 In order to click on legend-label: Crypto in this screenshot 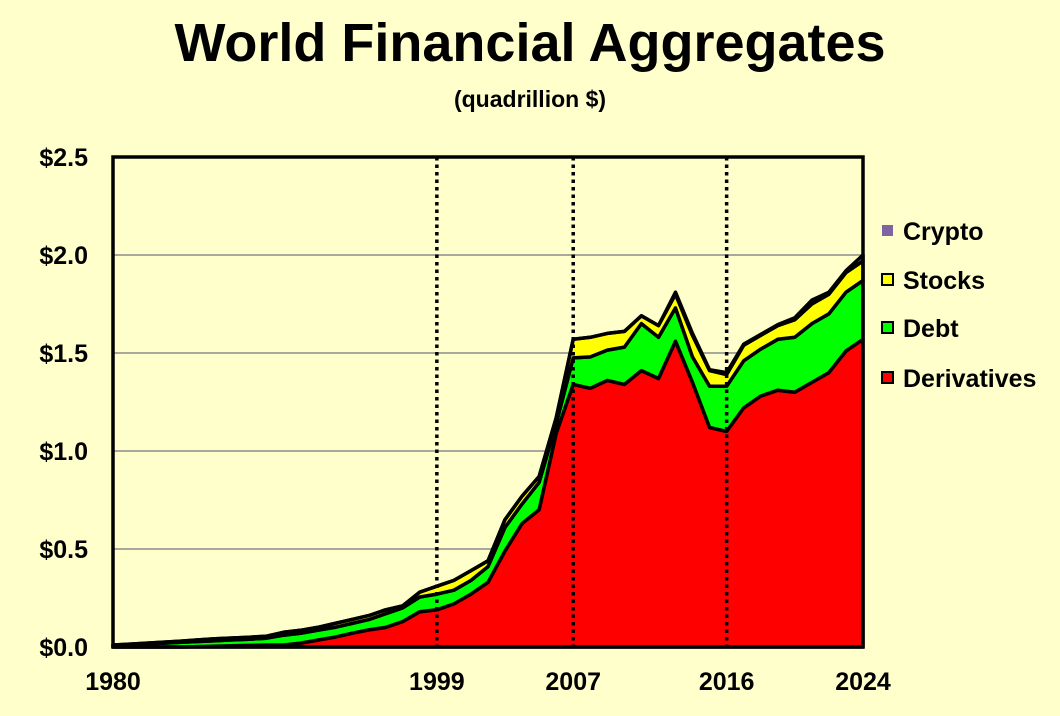, I will do `click(943, 232)`.